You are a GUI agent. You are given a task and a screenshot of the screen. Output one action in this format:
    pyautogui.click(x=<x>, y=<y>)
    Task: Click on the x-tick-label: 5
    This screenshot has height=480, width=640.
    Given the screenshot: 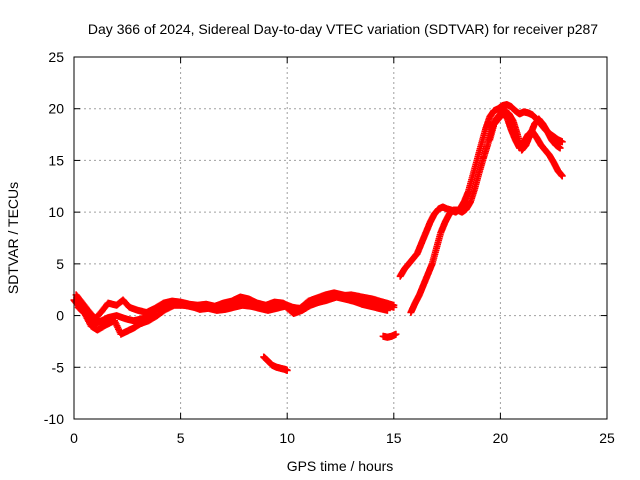 What is the action you would take?
    pyautogui.click(x=181, y=438)
    